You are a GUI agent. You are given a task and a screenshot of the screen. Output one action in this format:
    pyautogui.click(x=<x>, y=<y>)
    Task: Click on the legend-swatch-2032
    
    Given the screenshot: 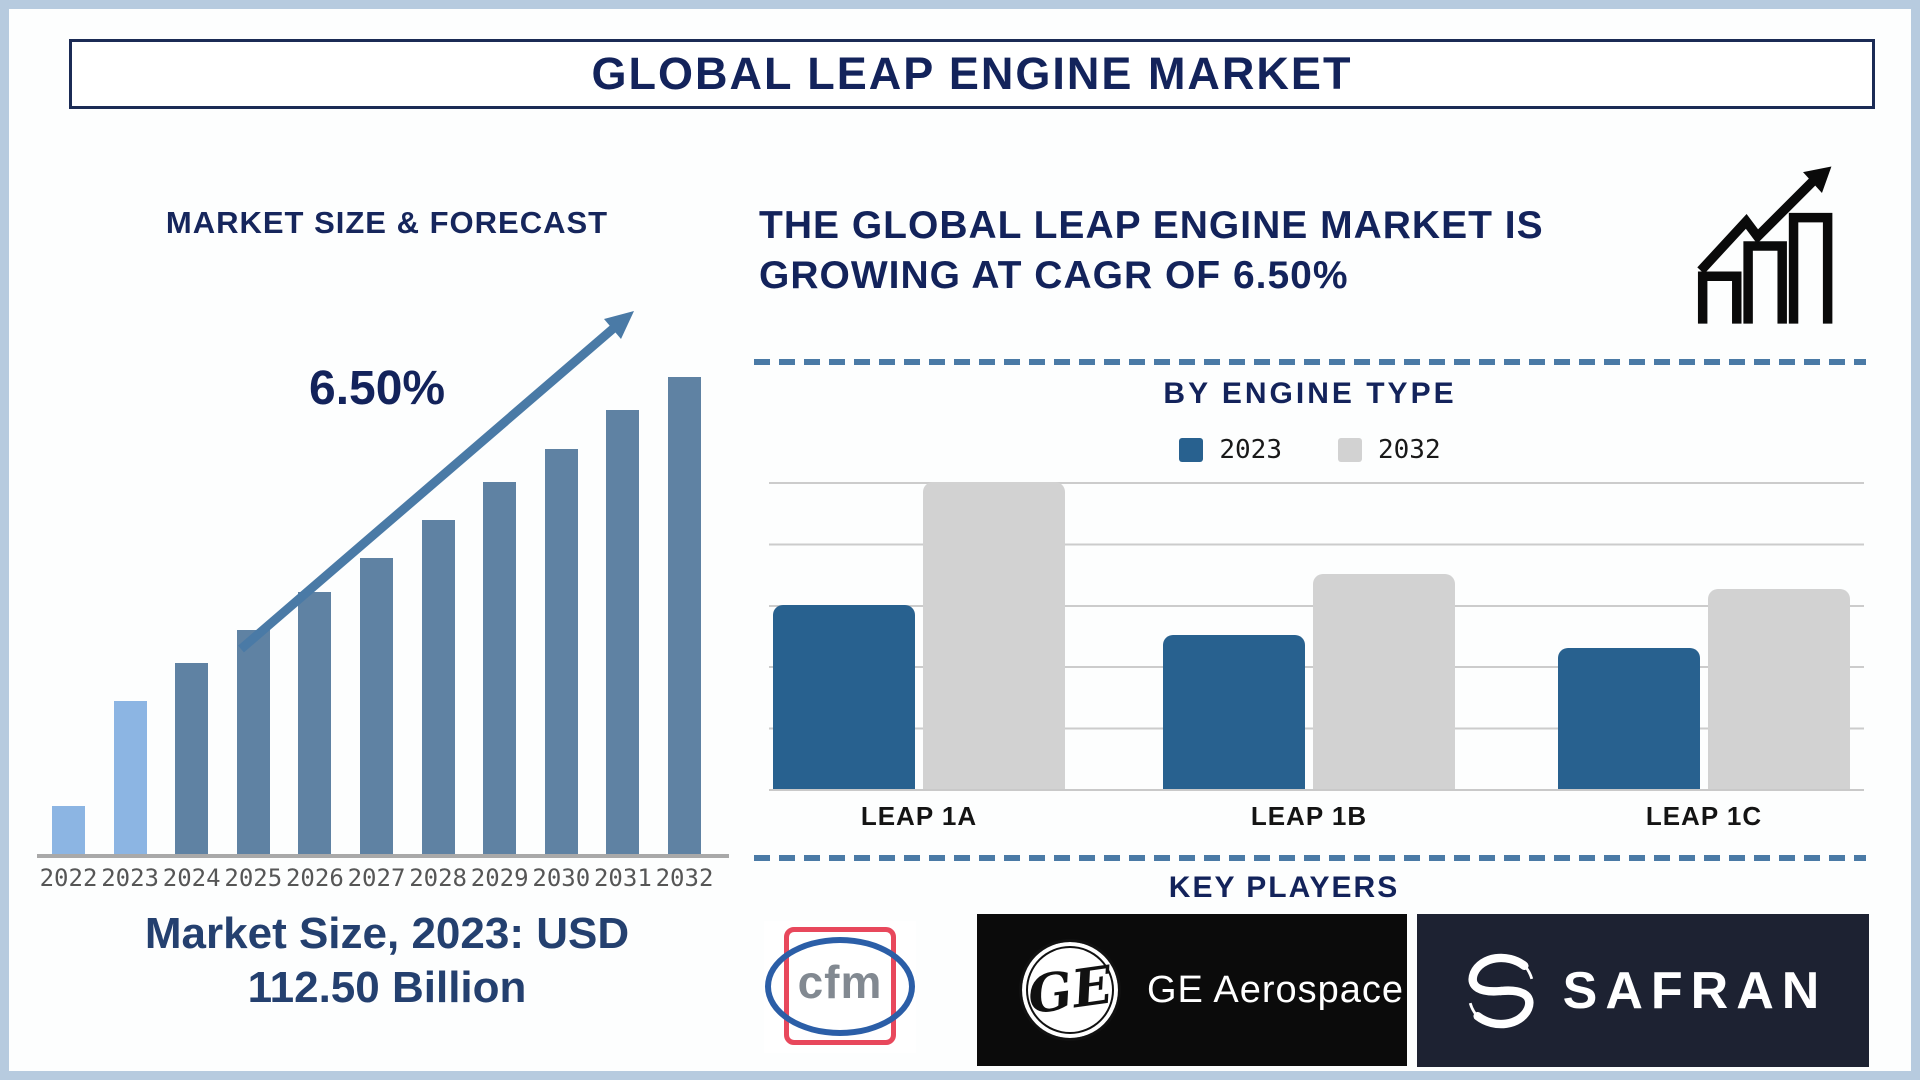 What is the action you would take?
    pyautogui.click(x=1350, y=450)
    